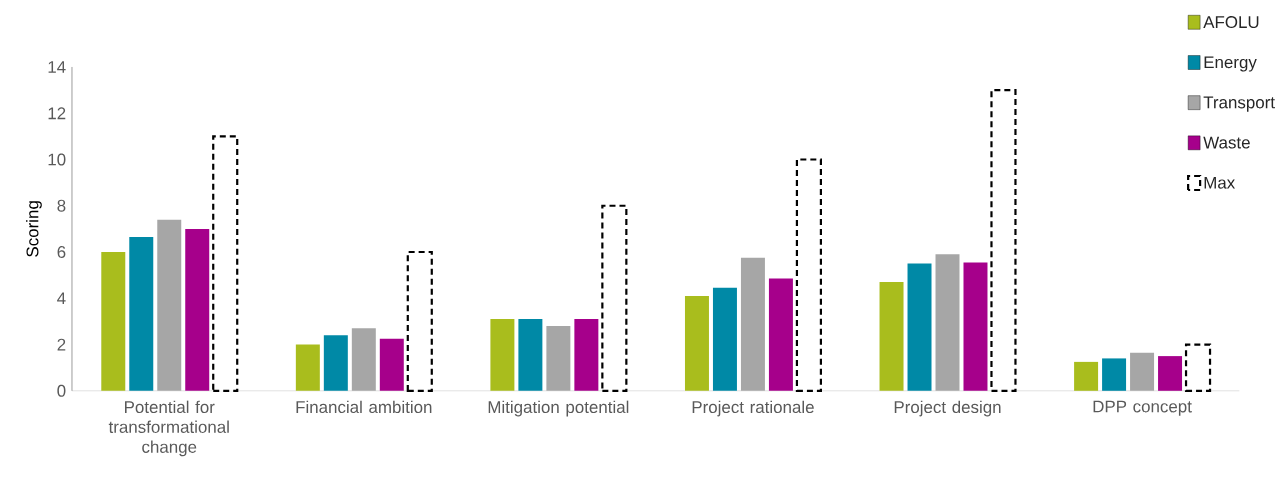 The image size is (1280, 491). What do you see at coordinates (57, 67) in the screenshot?
I see `y-tick-label: 14` at bounding box center [57, 67].